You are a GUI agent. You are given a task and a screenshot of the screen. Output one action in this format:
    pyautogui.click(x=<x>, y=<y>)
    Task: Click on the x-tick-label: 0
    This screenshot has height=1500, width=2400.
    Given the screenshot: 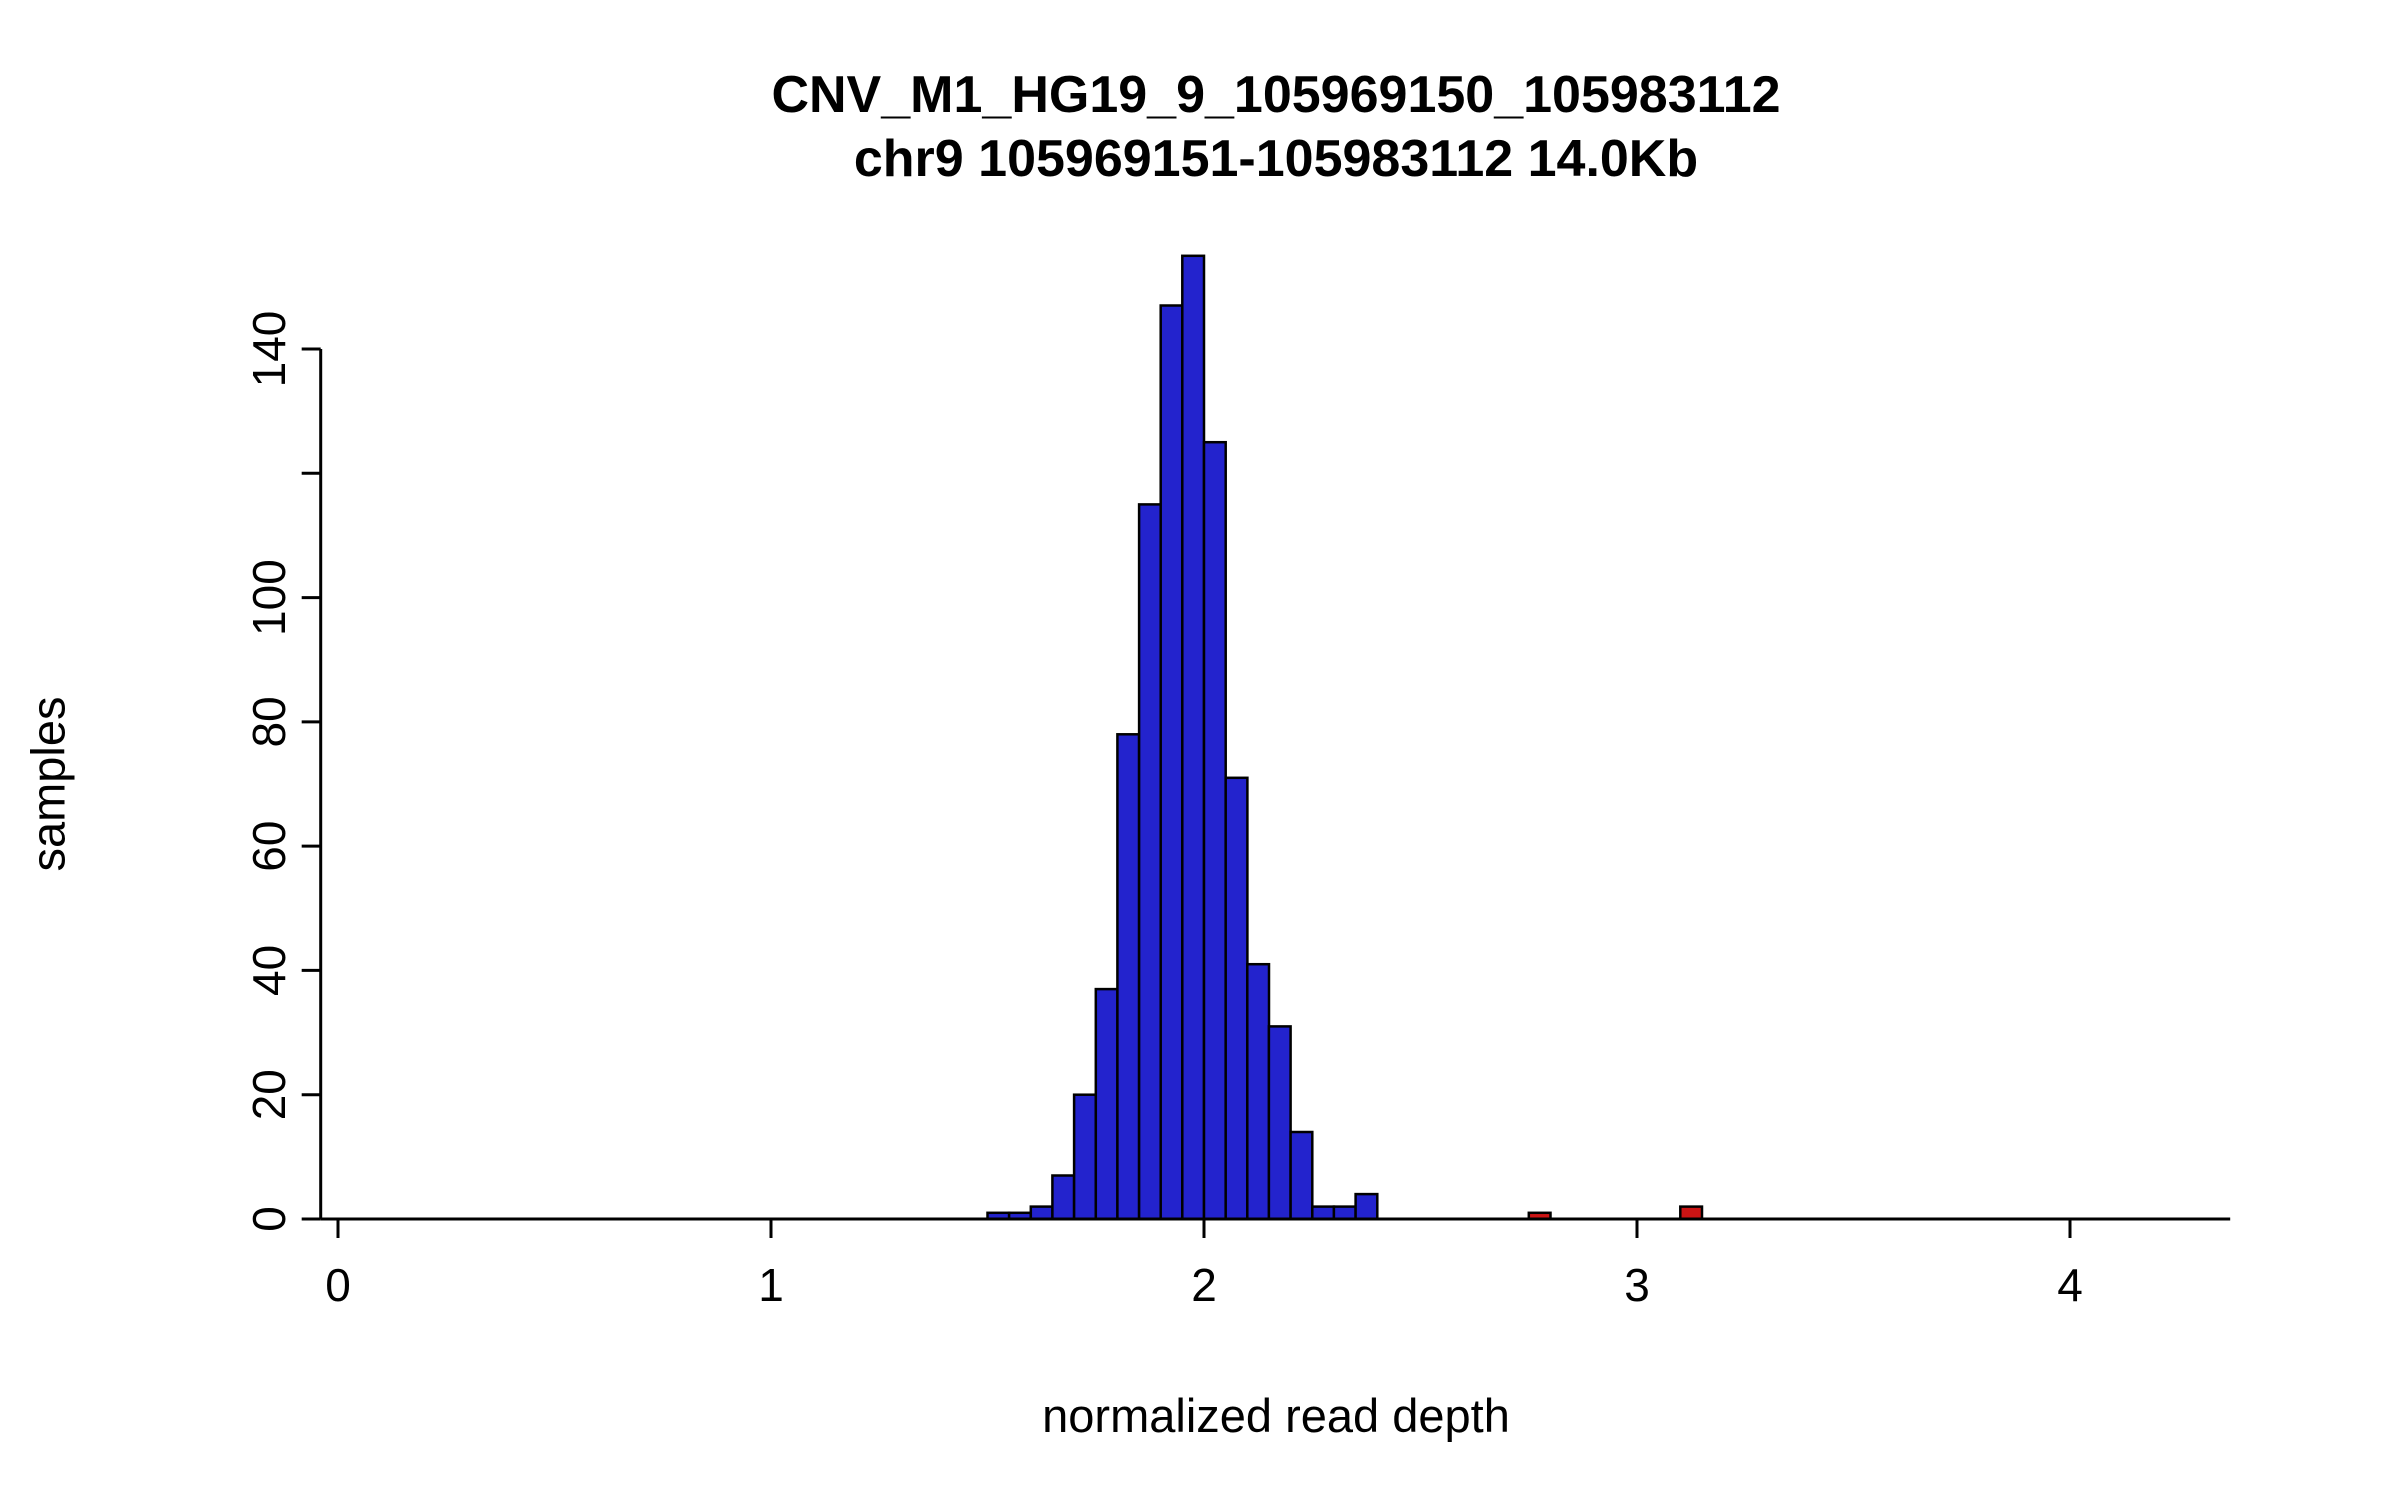 What is the action you would take?
    pyautogui.click(x=338, y=1285)
    